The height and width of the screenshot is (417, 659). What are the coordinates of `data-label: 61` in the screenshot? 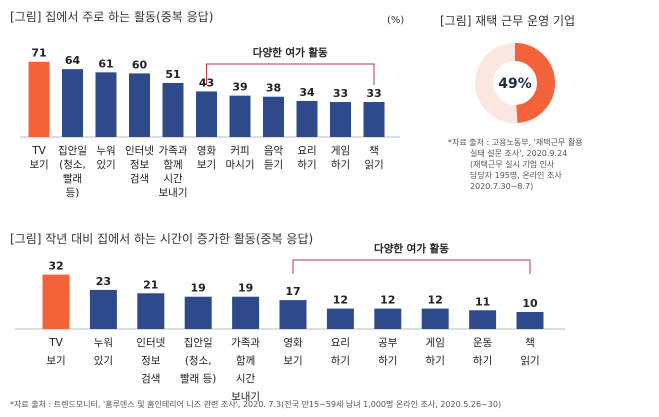 It's located at (105, 63).